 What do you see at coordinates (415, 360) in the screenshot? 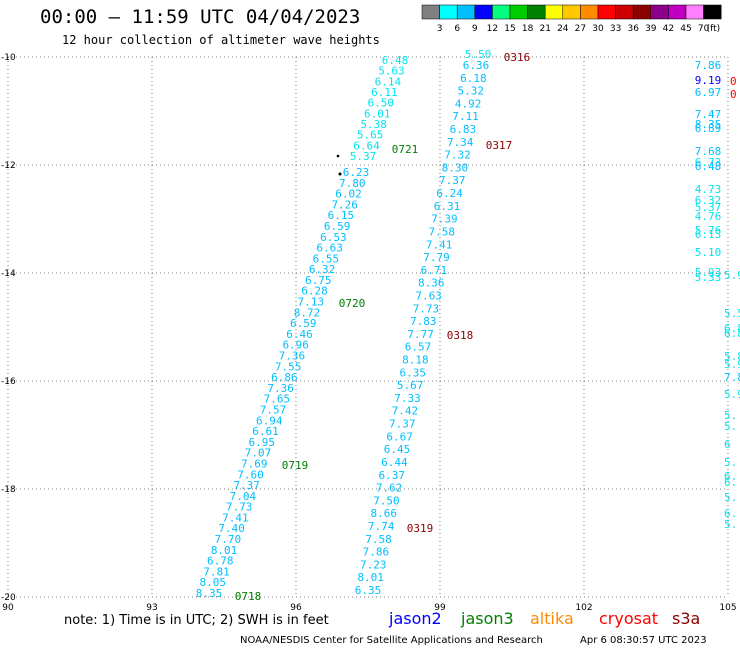
I see `wave-height-label: 8.18` at bounding box center [415, 360].